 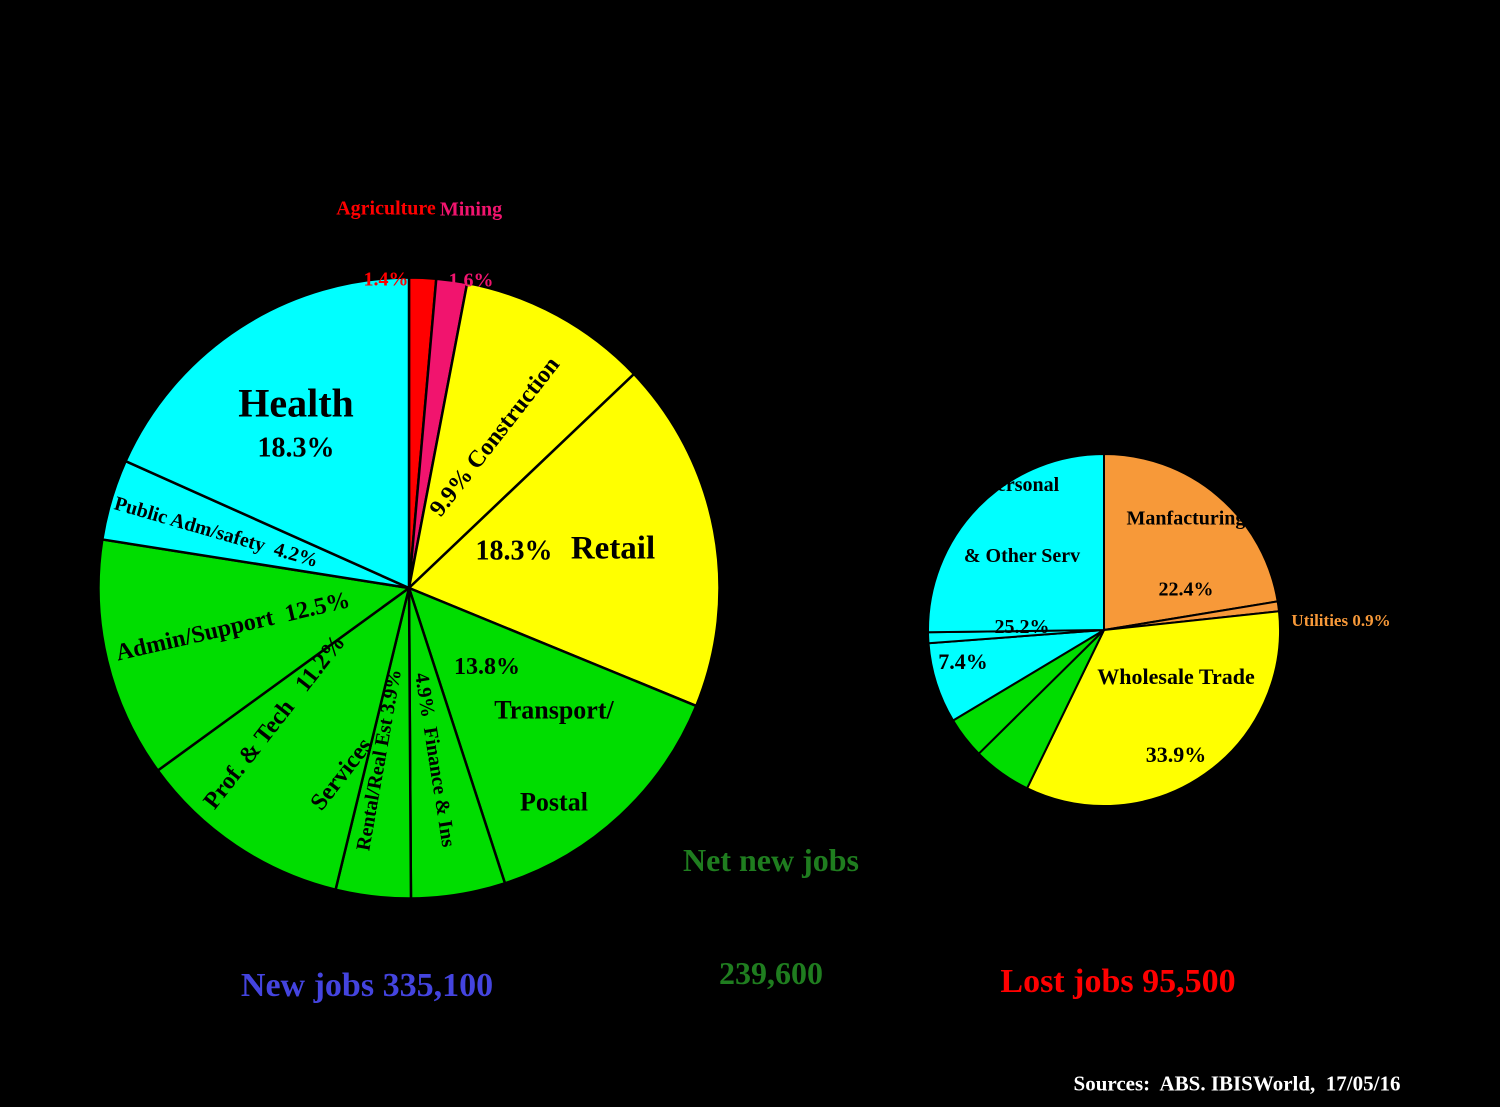 I want to click on label-wholesale-pct: 33.9%, so click(x=1176, y=754).